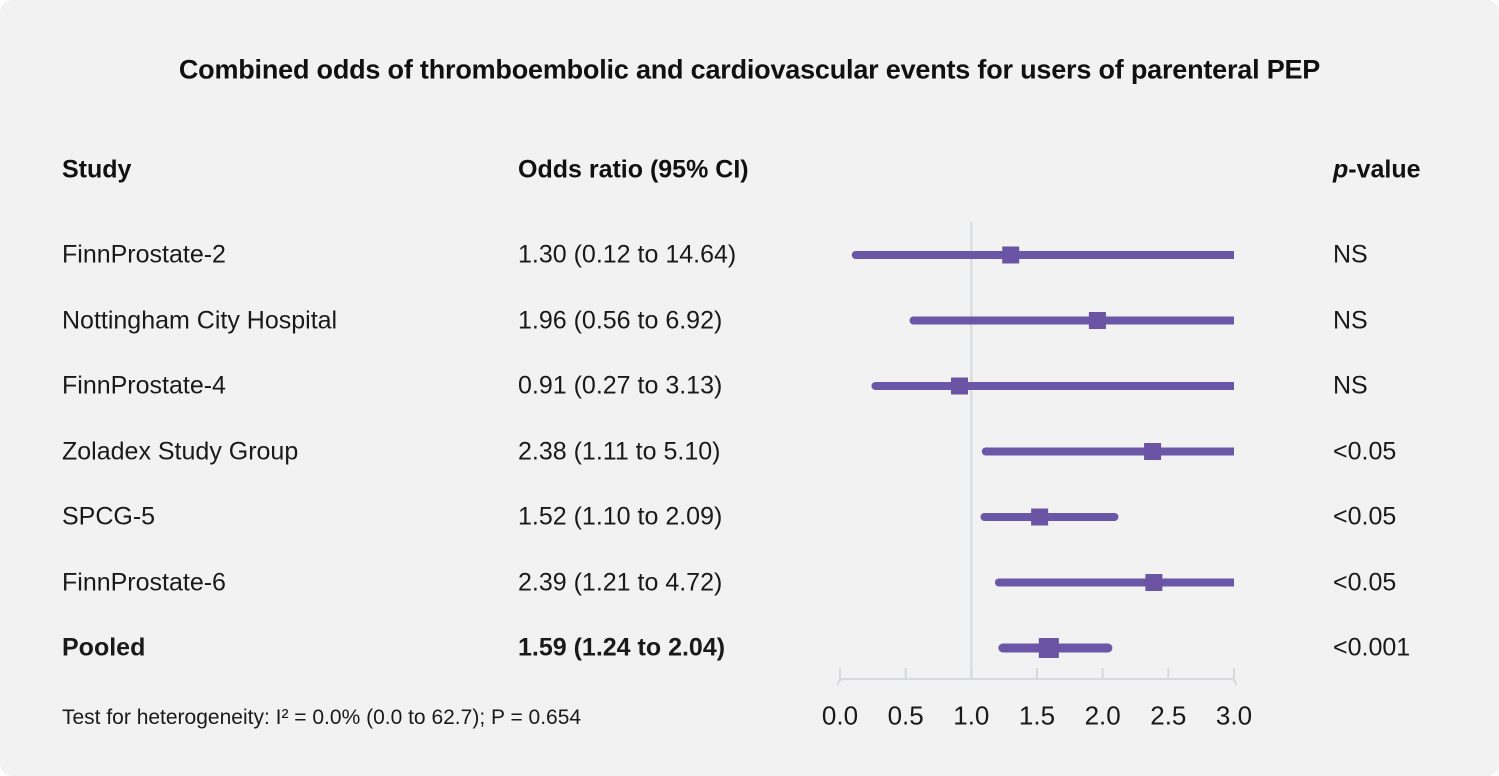  What do you see at coordinates (971, 715) in the screenshot?
I see `x-axis-tick-label: 1.0` at bounding box center [971, 715].